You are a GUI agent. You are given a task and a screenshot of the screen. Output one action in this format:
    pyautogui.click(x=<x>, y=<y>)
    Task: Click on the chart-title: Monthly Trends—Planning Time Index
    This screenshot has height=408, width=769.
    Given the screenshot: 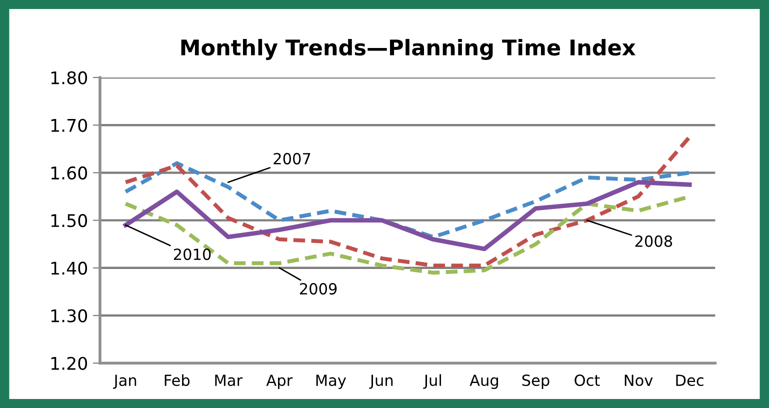 What is the action you would take?
    pyautogui.click(x=408, y=49)
    